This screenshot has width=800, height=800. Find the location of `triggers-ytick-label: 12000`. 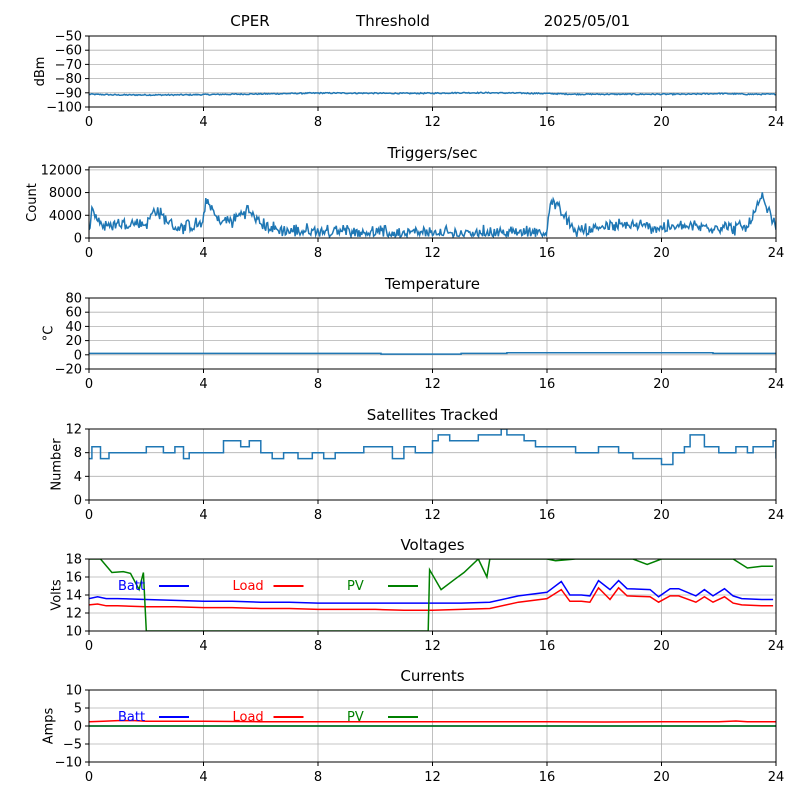

triggers-ytick-label: 12000 is located at coordinates (61, 170).